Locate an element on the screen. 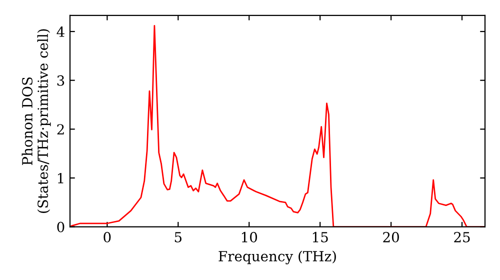 This screenshot has width=500, height=280. x-tick-label: 15 is located at coordinates (320, 237).